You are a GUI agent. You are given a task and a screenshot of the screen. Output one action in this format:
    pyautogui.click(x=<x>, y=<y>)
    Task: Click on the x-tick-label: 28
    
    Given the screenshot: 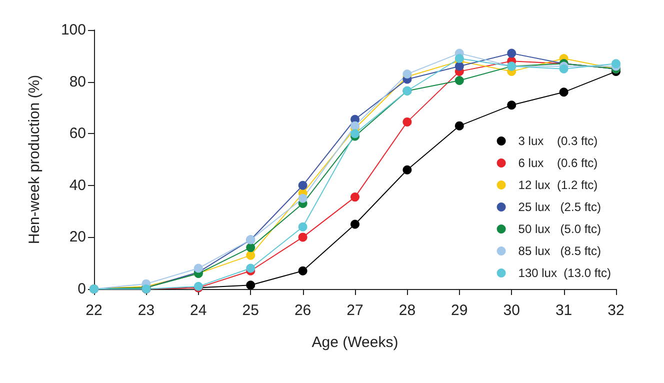 What is the action you would take?
    pyautogui.click(x=407, y=310)
    